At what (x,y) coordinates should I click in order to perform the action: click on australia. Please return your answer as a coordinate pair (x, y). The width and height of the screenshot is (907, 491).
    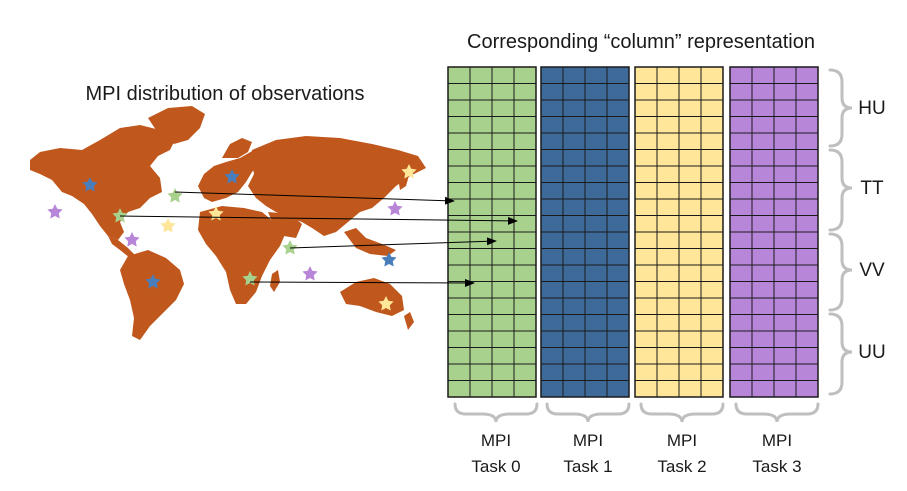
    Looking at the image, I should click on (372, 297).